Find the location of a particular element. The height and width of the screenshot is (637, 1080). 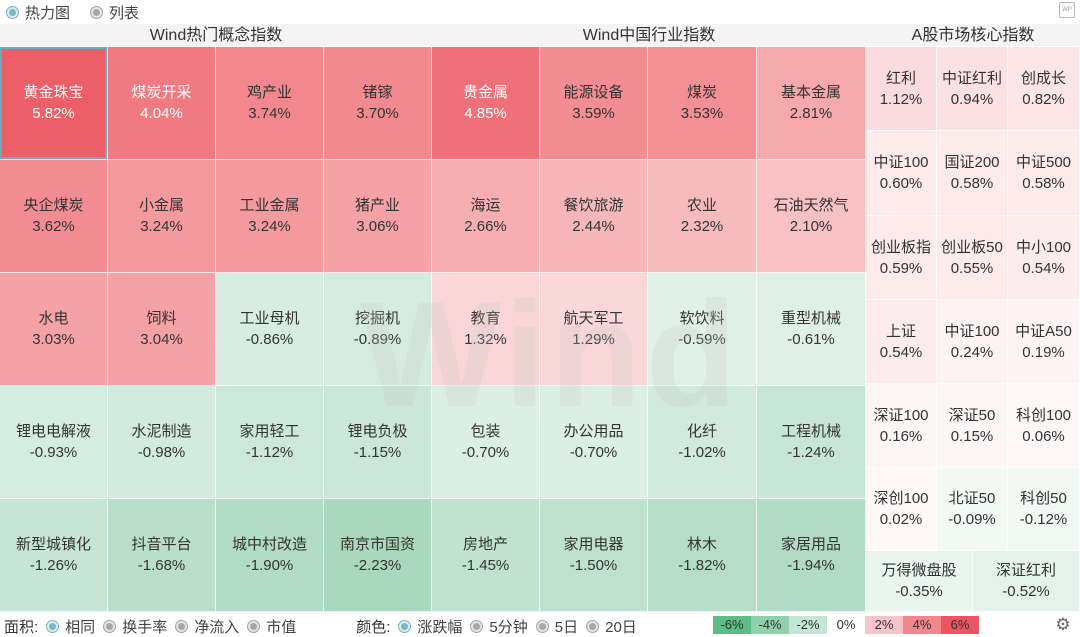

tile-change-value: -0.89% is located at coordinates (377, 339).